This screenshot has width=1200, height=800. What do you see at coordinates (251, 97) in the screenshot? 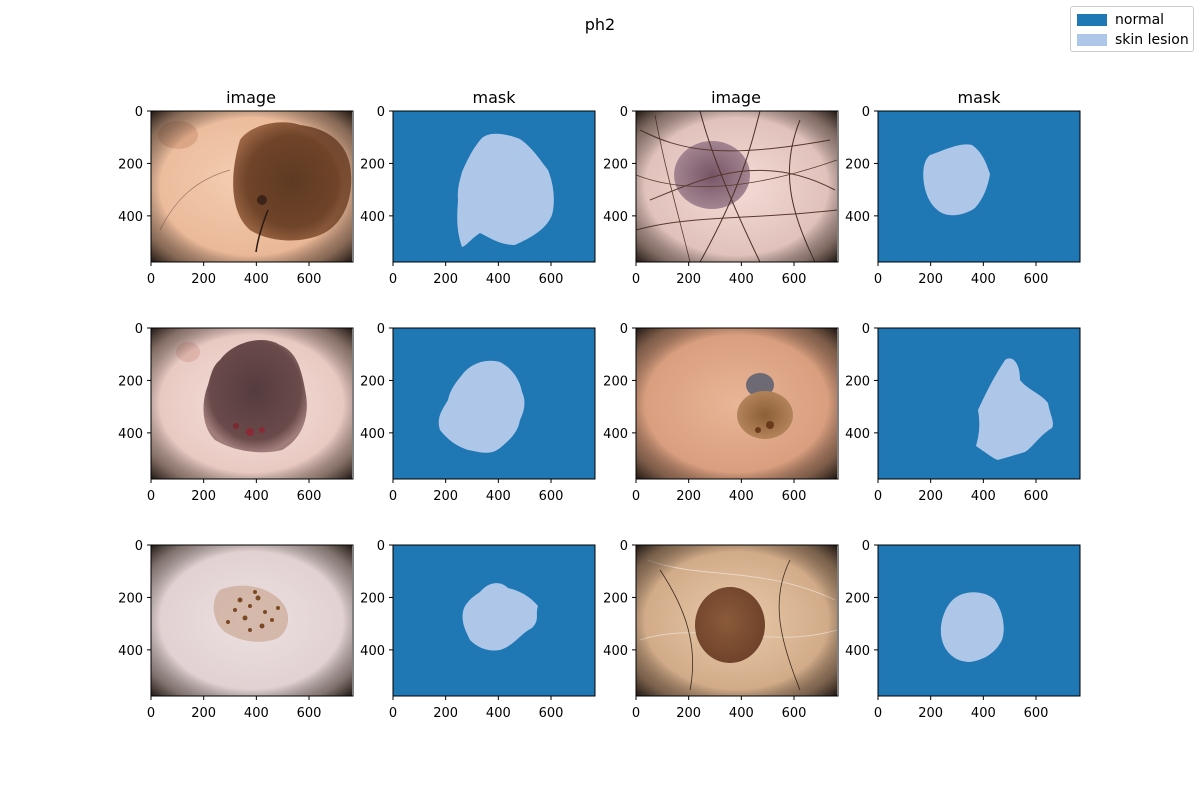
I see `column-title-image-1: image` at bounding box center [251, 97].